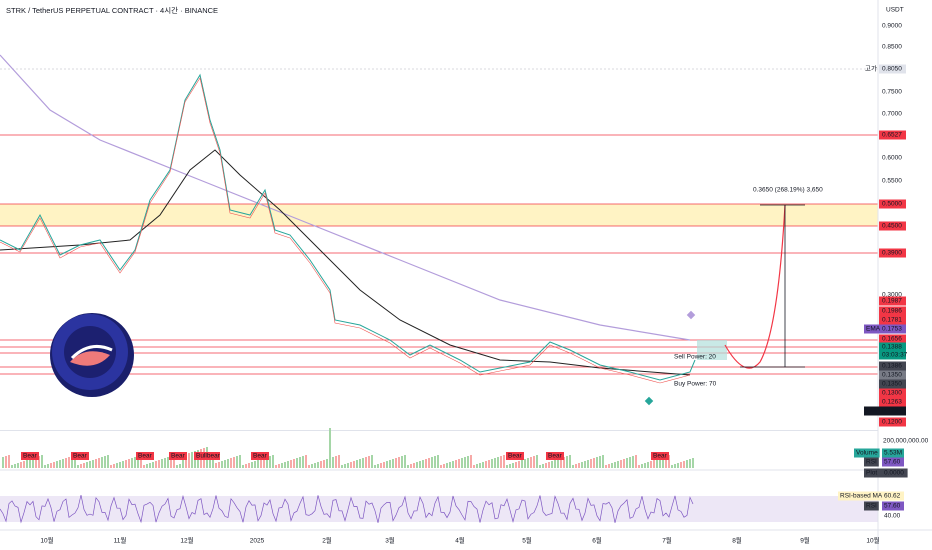 The image size is (932, 550). Describe the element at coordinates (390, 540) in the screenshot. I see `time-label: 3월` at that location.